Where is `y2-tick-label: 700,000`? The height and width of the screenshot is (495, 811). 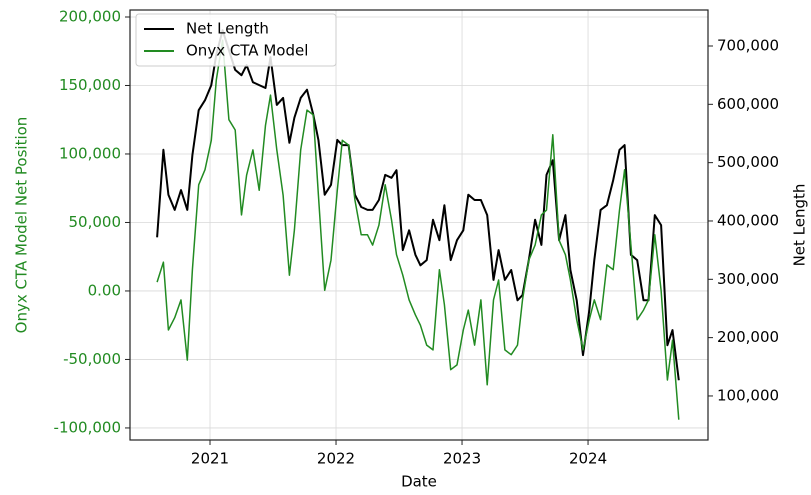
y2-tick-label: 700,000 is located at coordinates (748, 45).